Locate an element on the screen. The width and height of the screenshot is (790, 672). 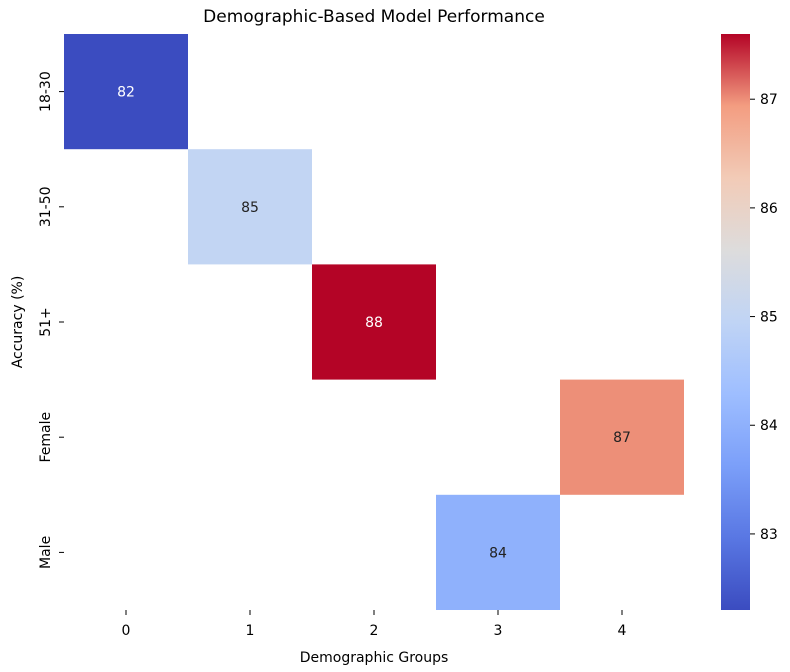
x-tick-label: 3 is located at coordinates (498, 631).